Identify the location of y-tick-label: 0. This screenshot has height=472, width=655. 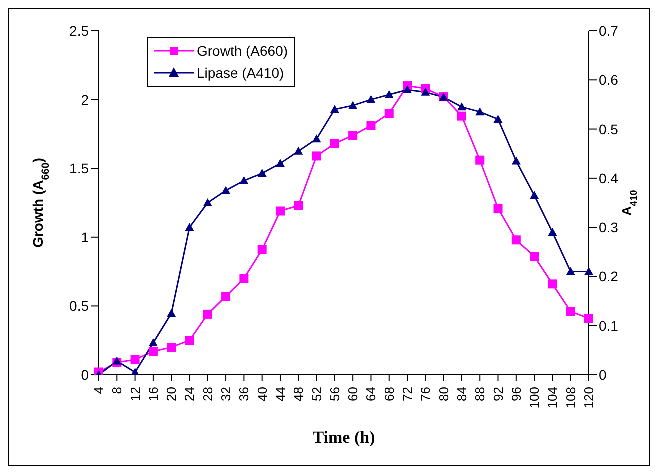
(85, 374).